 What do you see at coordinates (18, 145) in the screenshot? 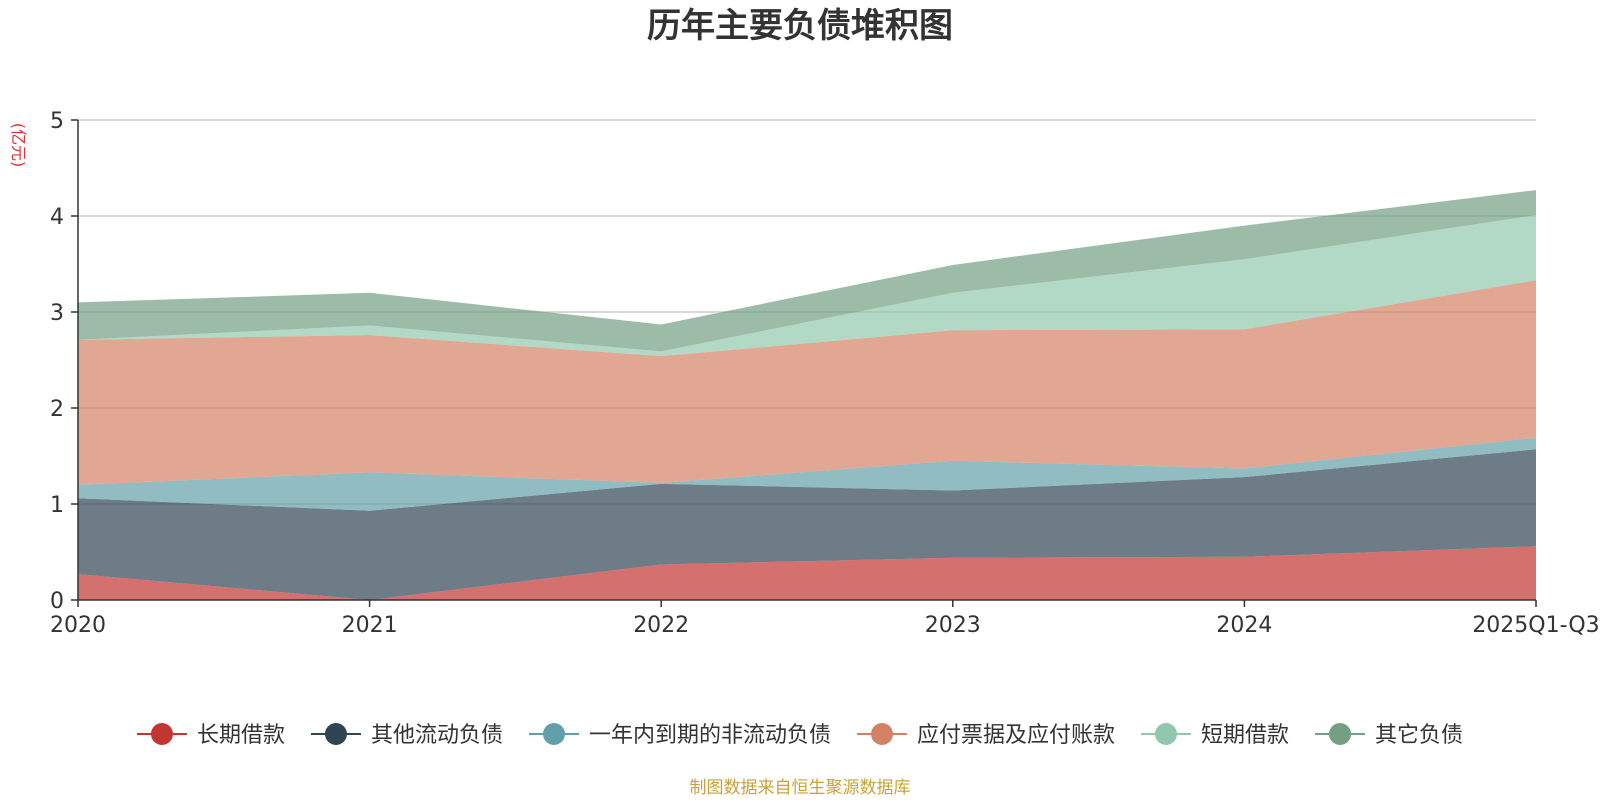
I see `y-axis-unit-label: (亿元)` at bounding box center [18, 145].